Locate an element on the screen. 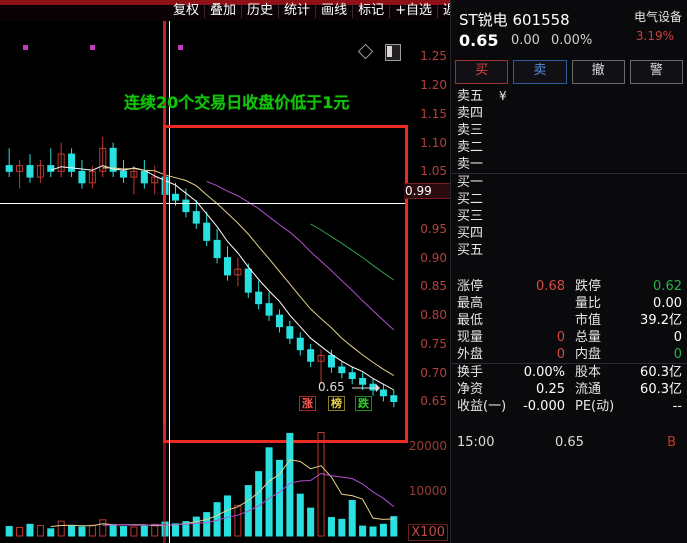  orderbook-label: 卖三 is located at coordinates (470, 130).